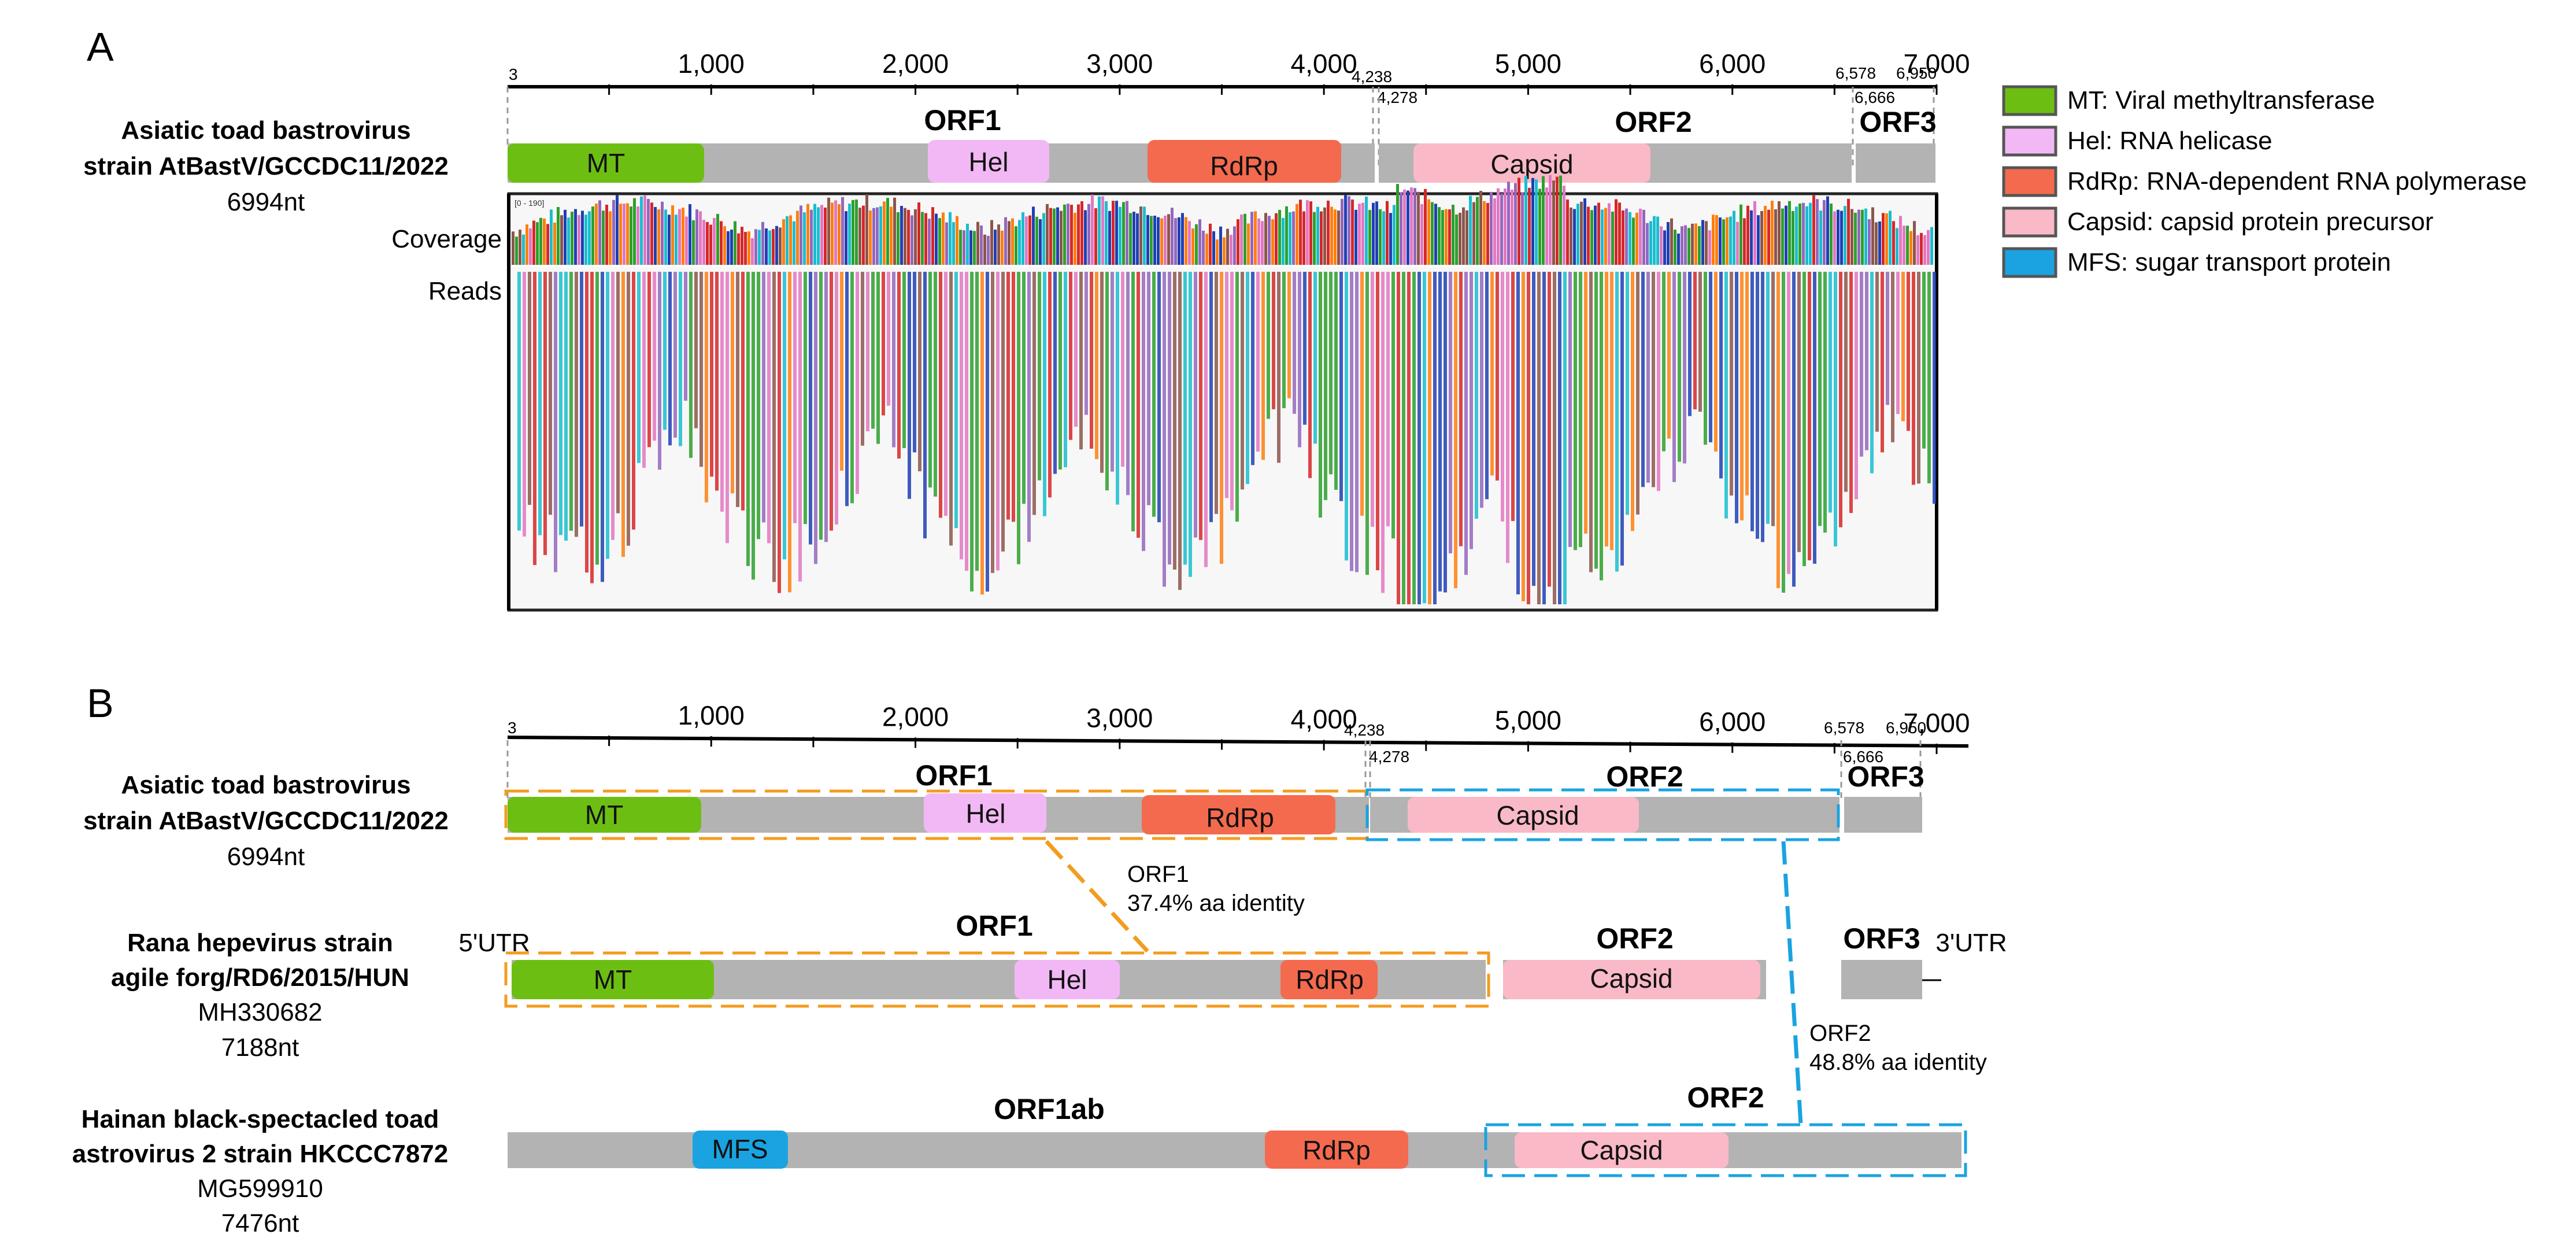 This screenshot has height=1256, width=2576. What do you see at coordinates (1158, 874) in the screenshot?
I see `identity1-line1: ORF1` at bounding box center [1158, 874].